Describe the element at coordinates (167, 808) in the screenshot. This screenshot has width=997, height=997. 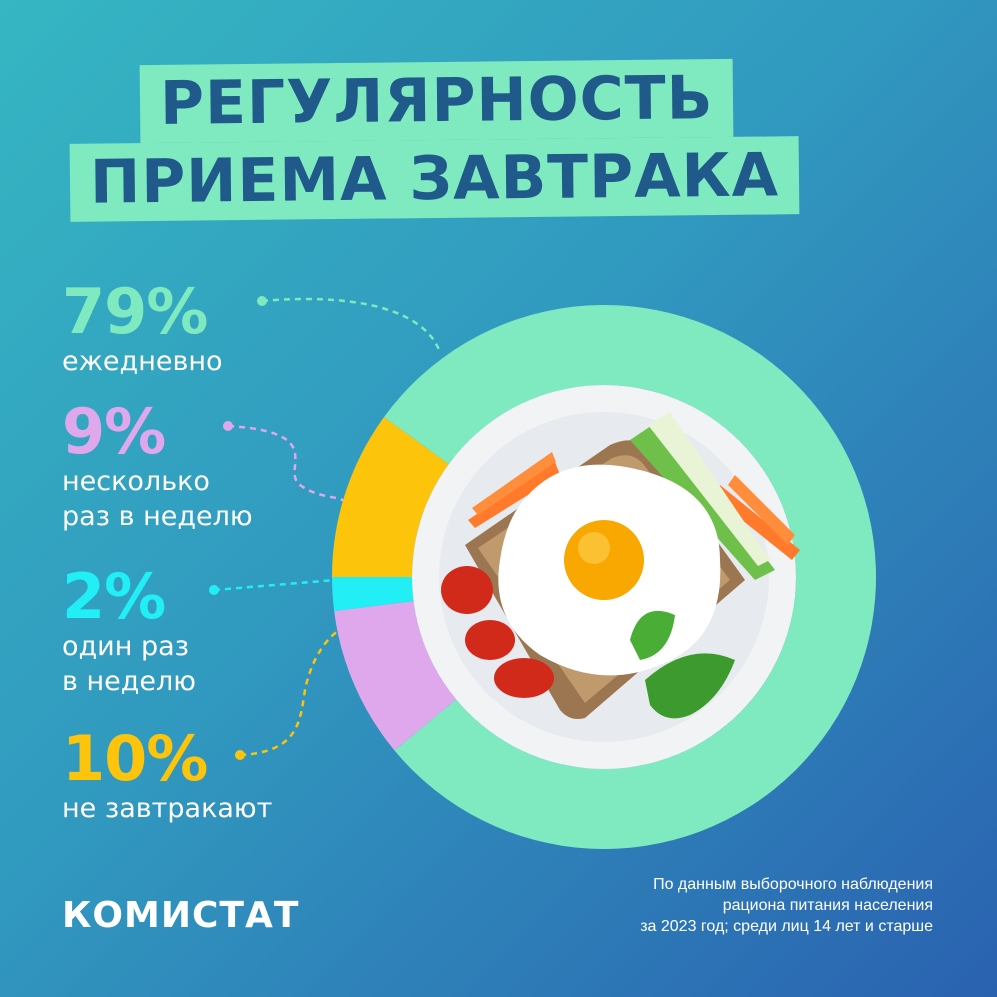
I see `stat-none-label: не завтракают` at that location.